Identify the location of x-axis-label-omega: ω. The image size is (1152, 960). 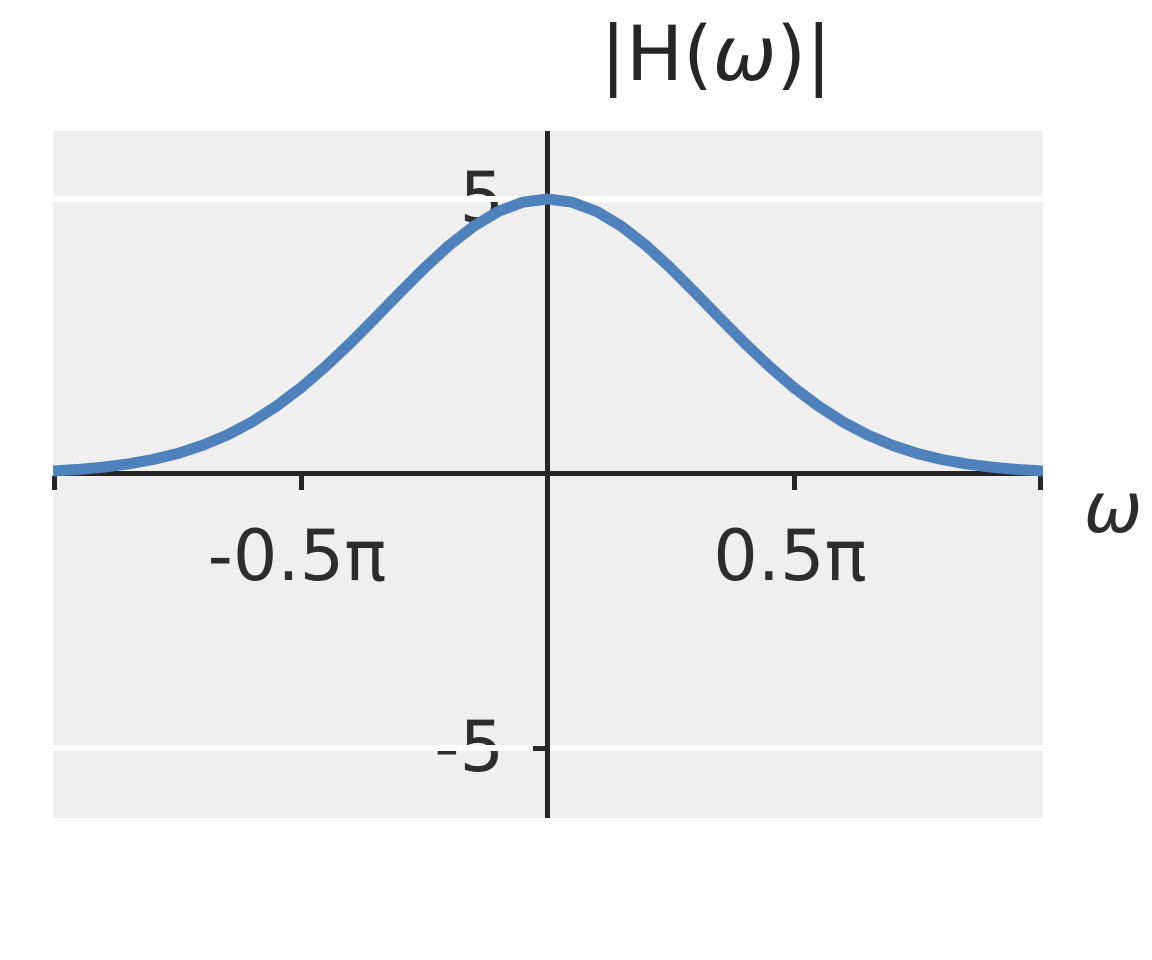
(1113, 508).